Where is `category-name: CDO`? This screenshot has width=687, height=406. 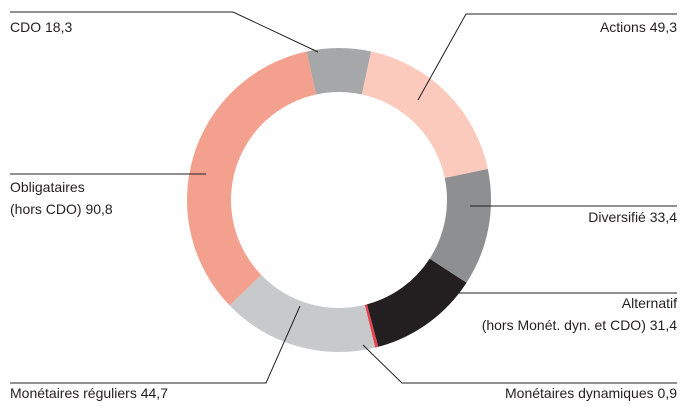 category-name: CDO is located at coordinates (25, 27).